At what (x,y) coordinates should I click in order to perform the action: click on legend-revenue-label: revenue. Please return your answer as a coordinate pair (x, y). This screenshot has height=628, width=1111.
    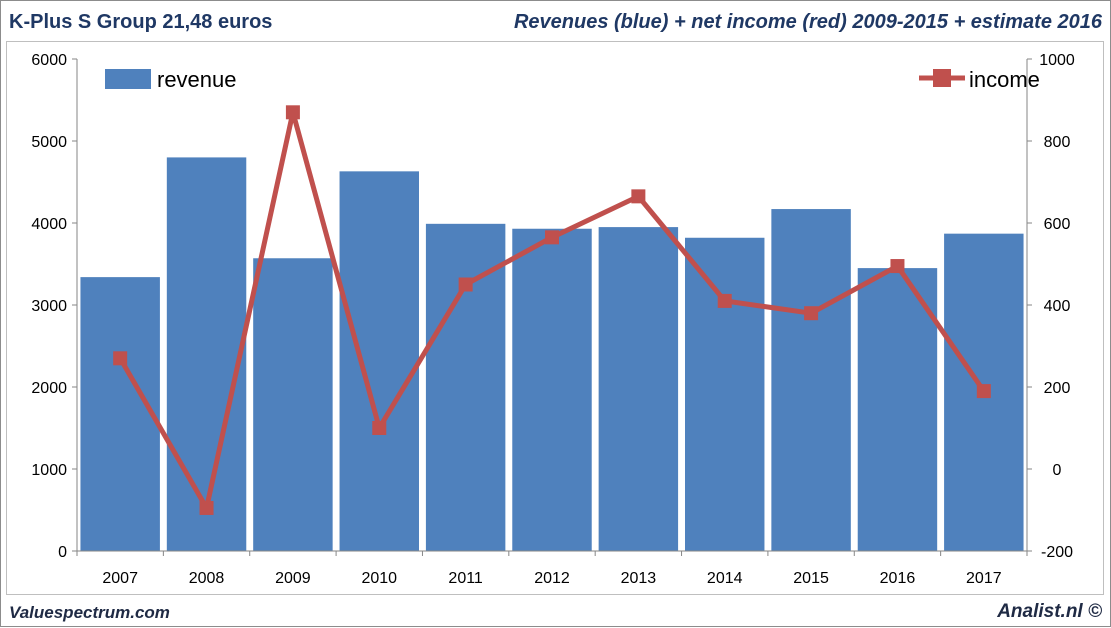
    Looking at the image, I should click on (197, 79).